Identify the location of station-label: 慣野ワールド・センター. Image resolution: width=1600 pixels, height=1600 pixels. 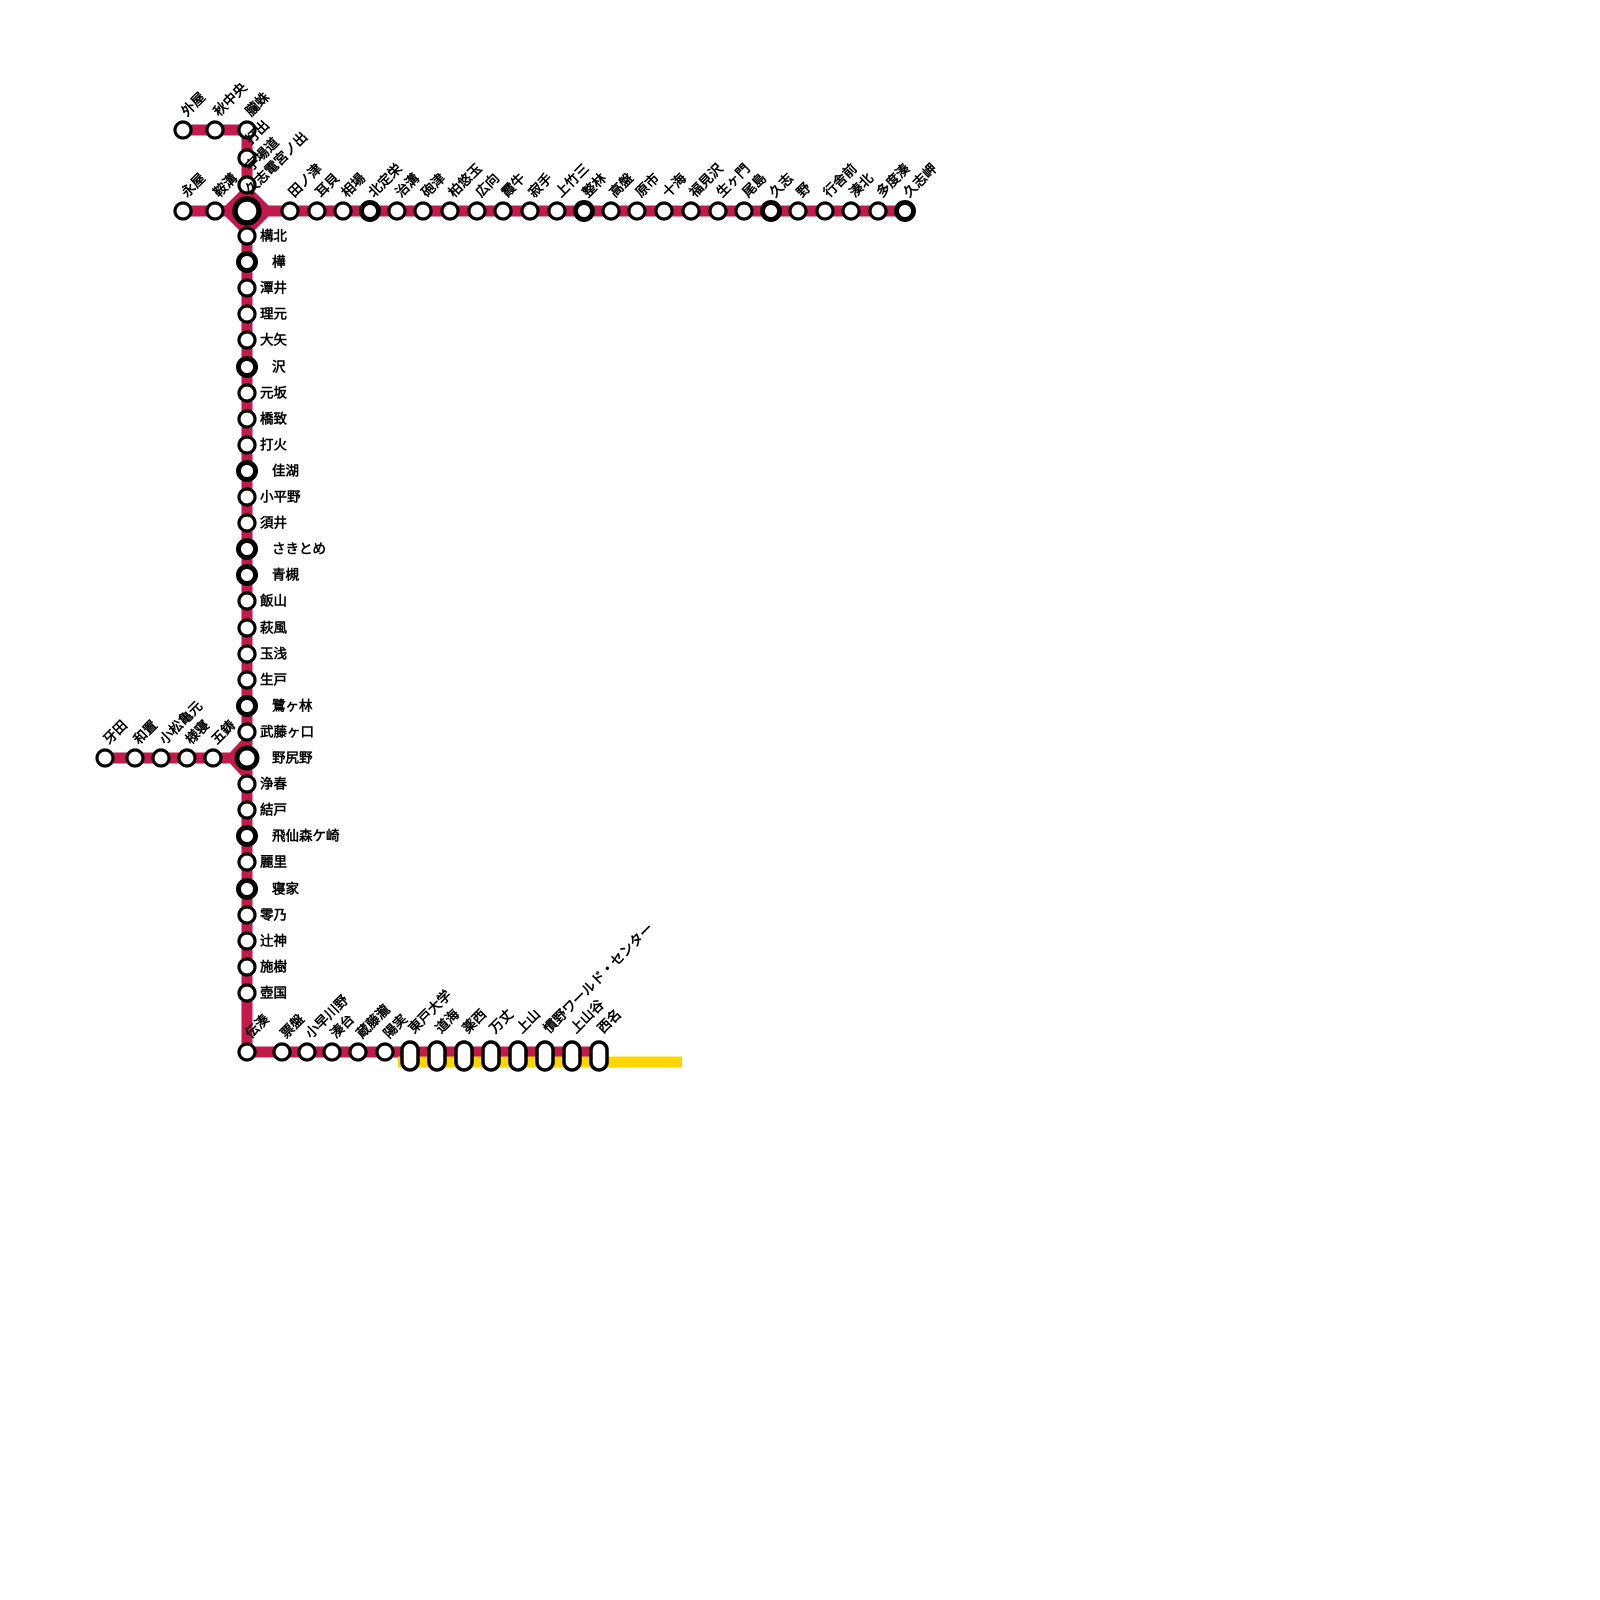
(598, 979).